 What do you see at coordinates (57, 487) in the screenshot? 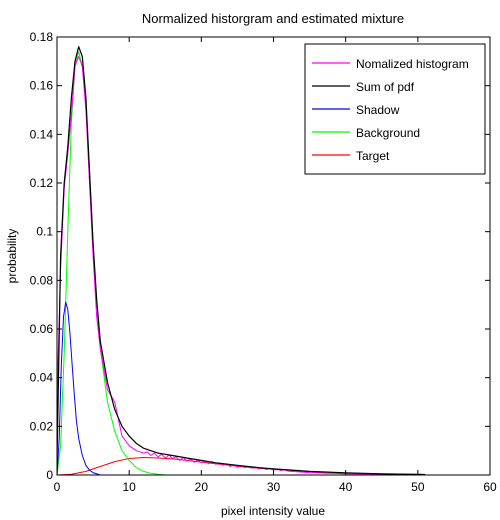
I see `x-tick-label: 0` at bounding box center [57, 487].